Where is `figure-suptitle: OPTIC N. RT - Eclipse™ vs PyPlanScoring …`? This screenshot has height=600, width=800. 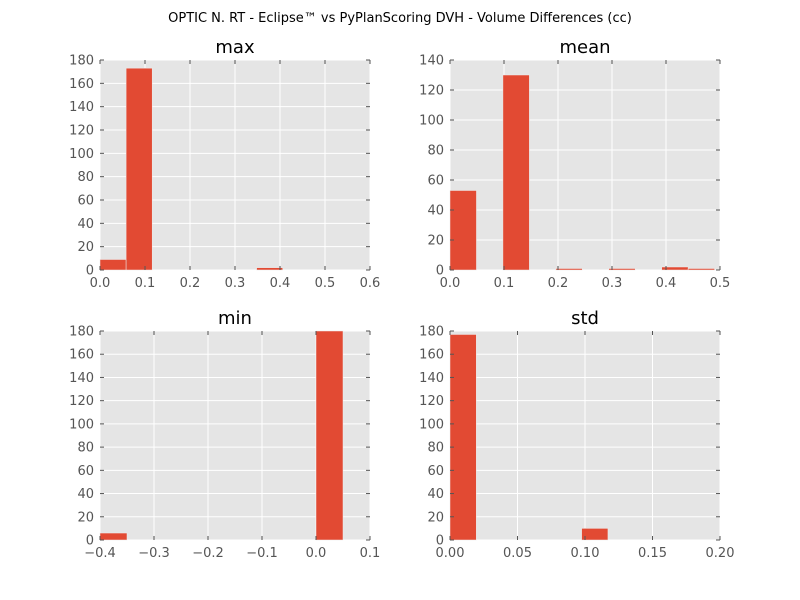 figure-suptitle: OPTIC N. RT - Eclipse™ vs PyPlanScoring … is located at coordinates (400, 18).